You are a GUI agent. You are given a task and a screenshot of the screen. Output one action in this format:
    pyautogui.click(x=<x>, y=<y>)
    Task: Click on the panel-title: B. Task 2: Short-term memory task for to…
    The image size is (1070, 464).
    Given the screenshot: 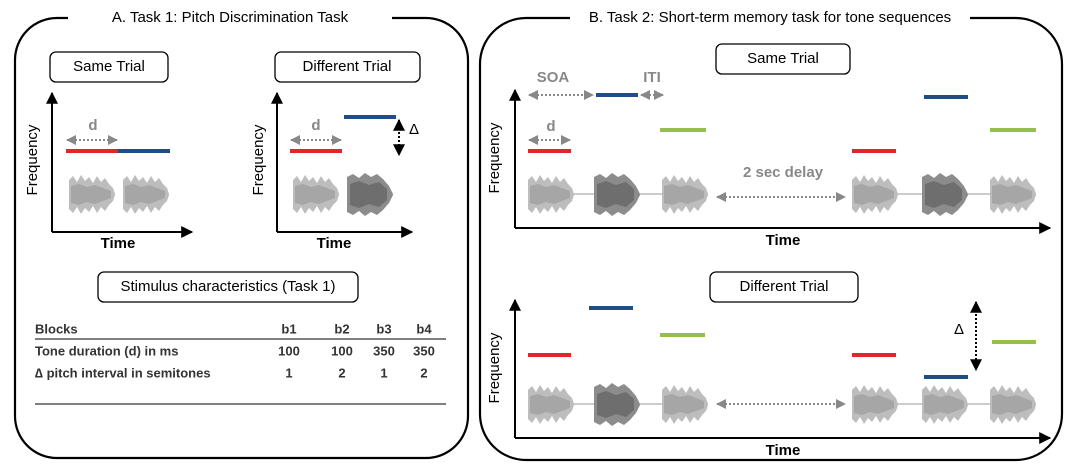 What is the action you would take?
    pyautogui.click(x=770, y=17)
    